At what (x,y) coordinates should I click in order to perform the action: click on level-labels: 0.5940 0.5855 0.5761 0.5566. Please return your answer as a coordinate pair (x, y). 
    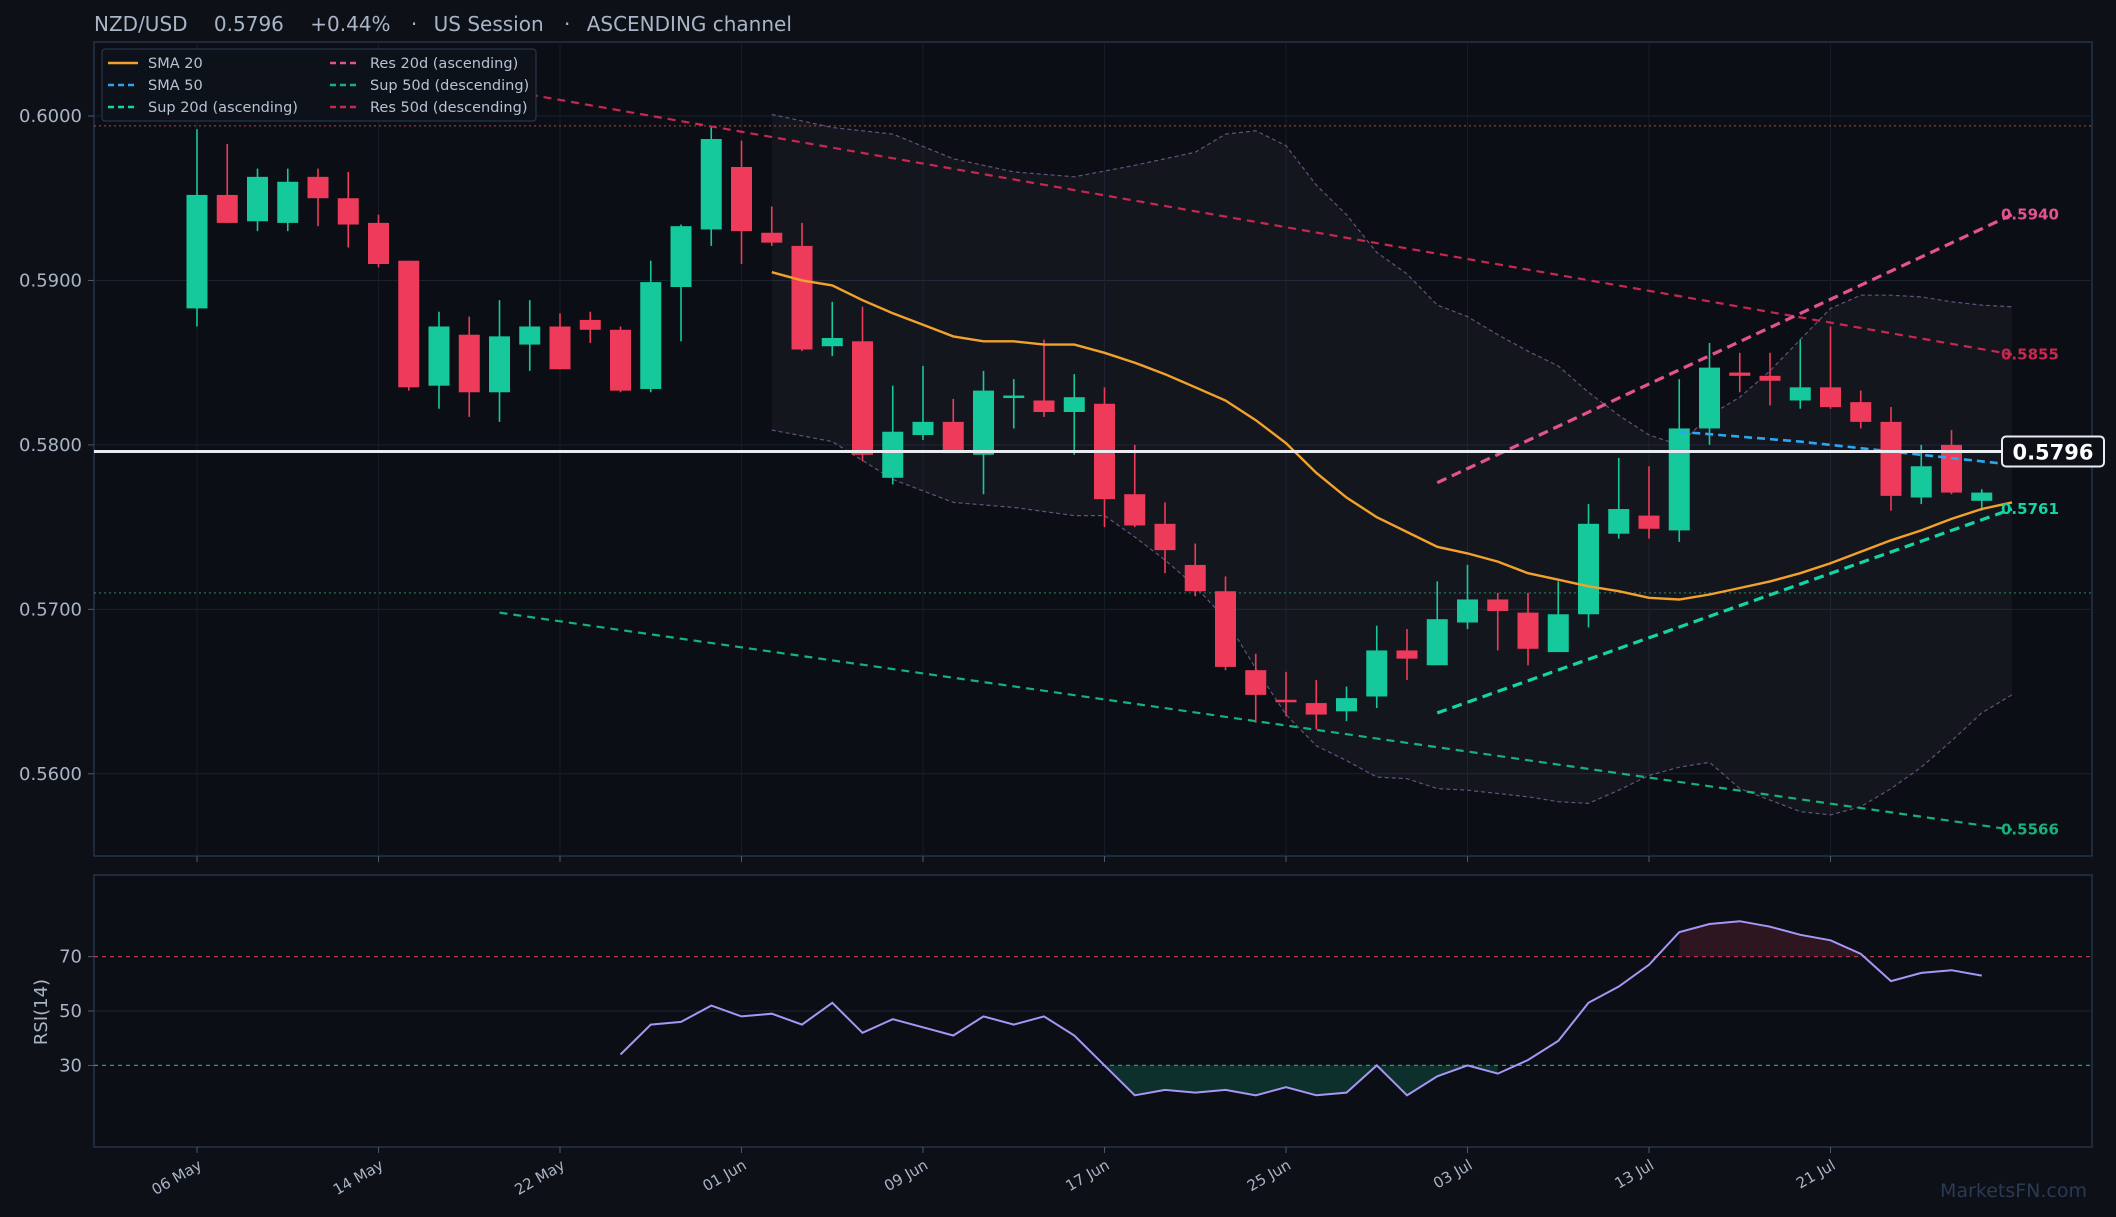
    Looking at the image, I should click on (2030, 522).